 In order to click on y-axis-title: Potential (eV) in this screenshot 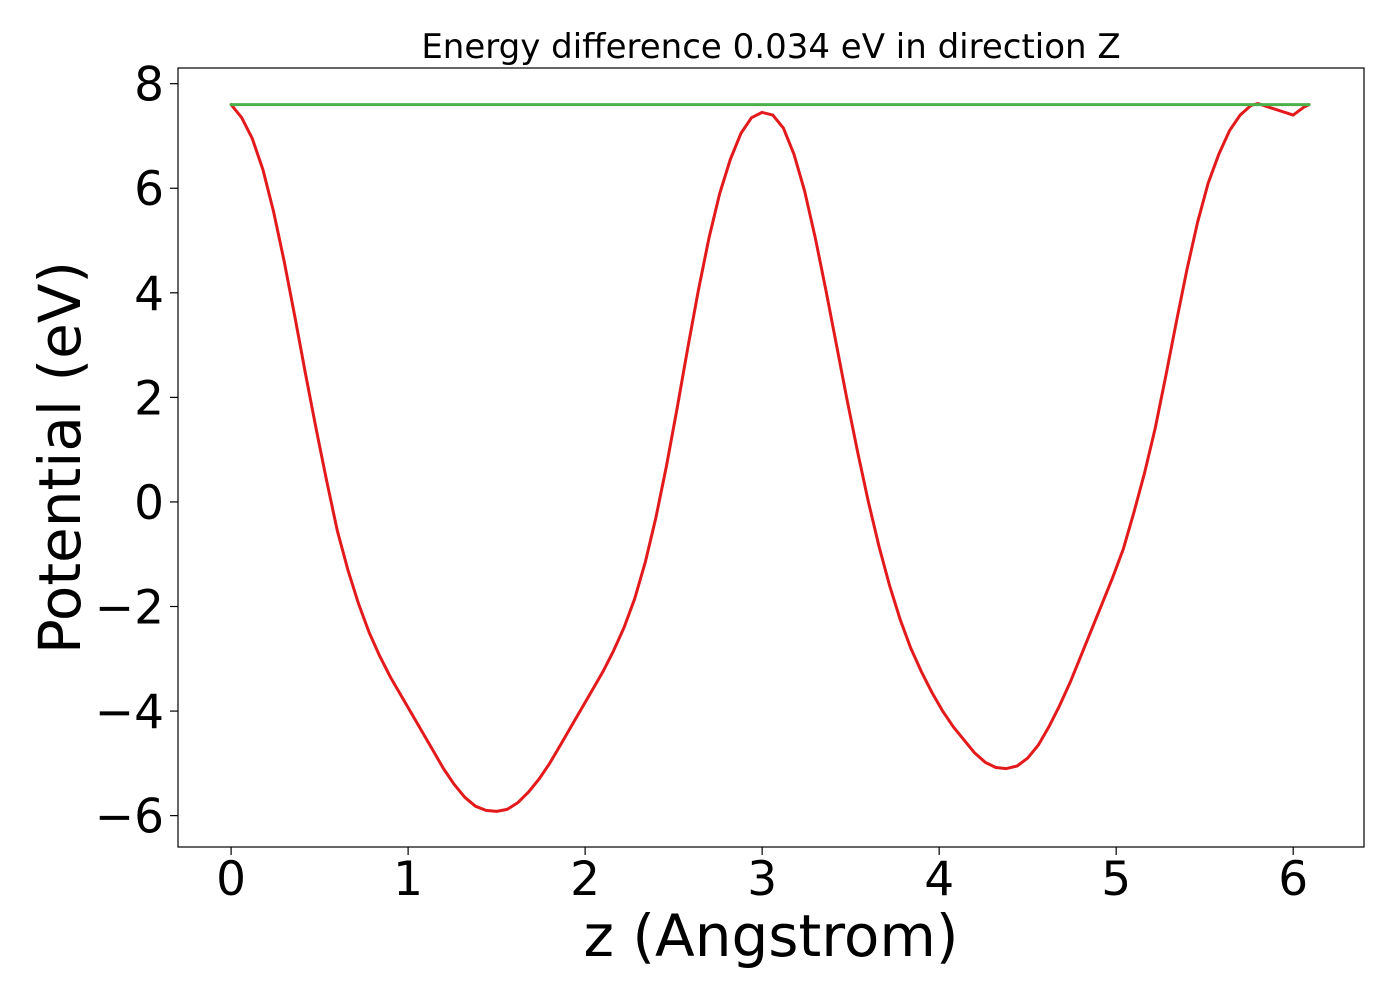, I will do `click(60, 457)`.